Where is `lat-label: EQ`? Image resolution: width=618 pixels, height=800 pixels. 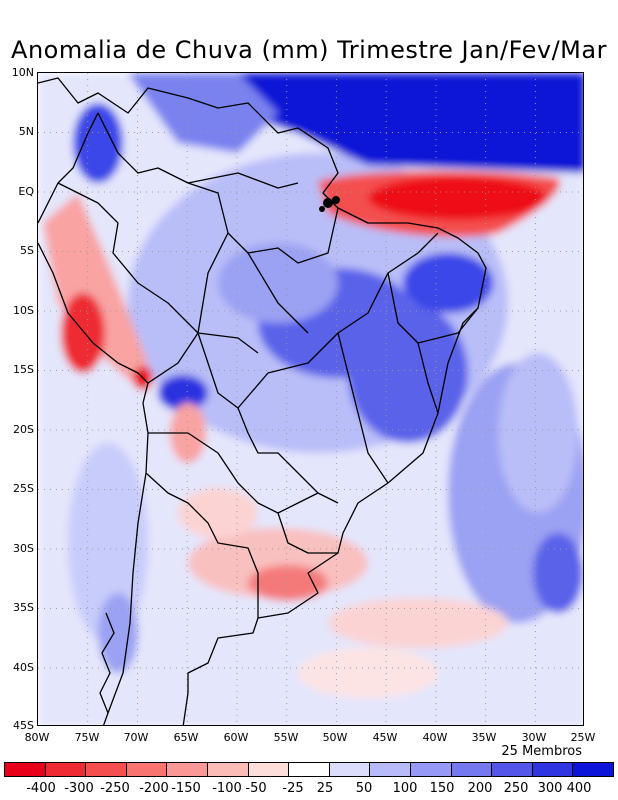 lat-label: EQ is located at coordinates (26, 191).